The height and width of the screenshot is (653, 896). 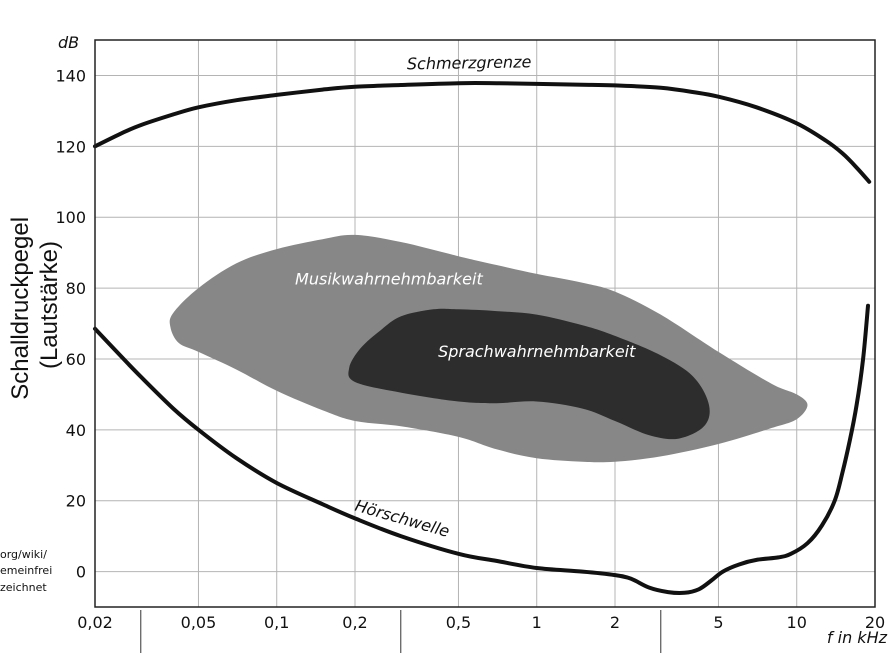 I want to click on attribution-line-2: emeinfrei, so click(x=26, y=570).